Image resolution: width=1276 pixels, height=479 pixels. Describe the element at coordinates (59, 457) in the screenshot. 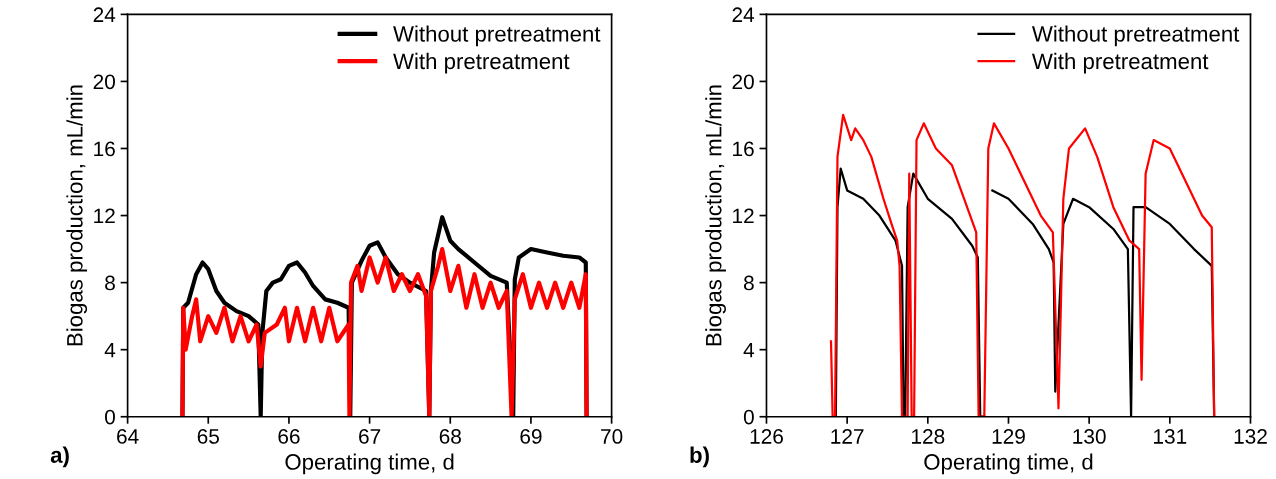

I see `text: a)` at that location.